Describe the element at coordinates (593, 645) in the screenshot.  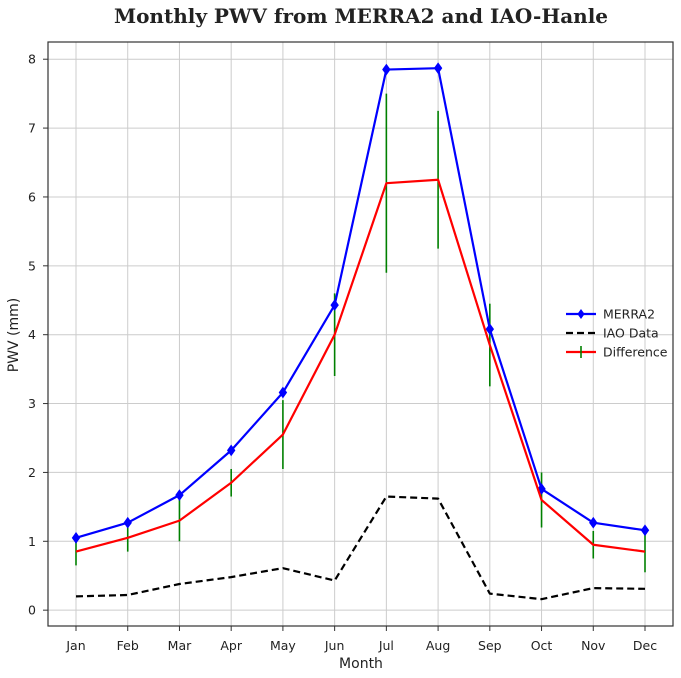
I see `x-tick-label: Nov` at that location.